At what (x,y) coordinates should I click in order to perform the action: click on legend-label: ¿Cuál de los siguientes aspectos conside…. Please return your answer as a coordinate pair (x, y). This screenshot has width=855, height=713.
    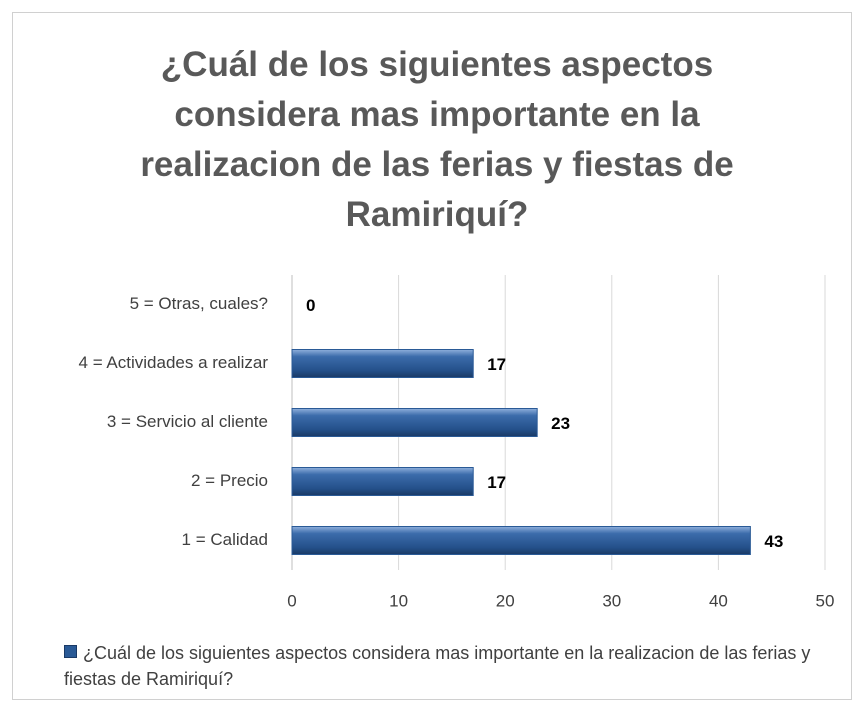
    Looking at the image, I should click on (437, 666).